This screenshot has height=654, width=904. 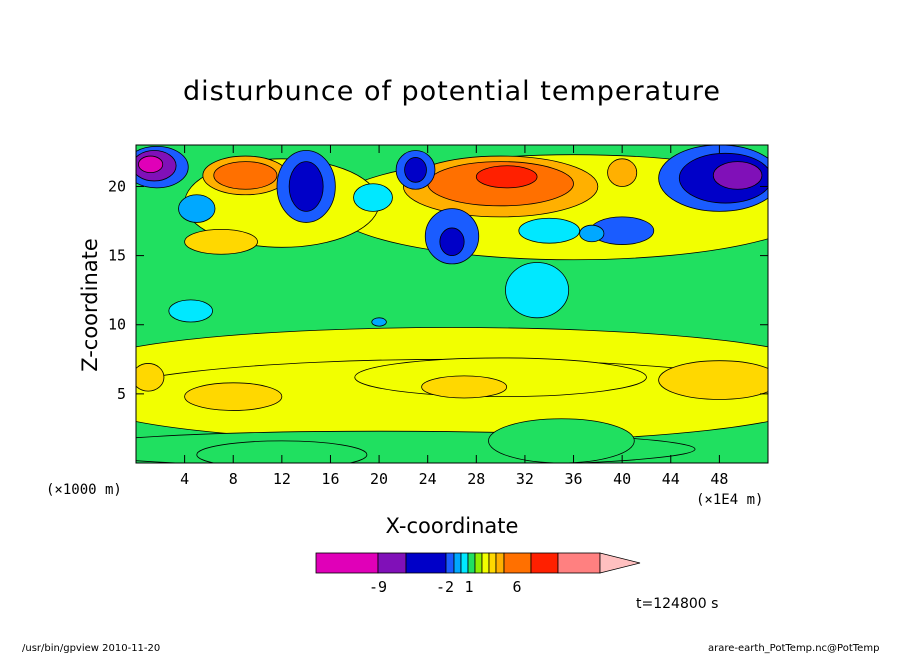 What do you see at coordinates (282, 479) in the screenshot?
I see `x-tick-label: 12` at bounding box center [282, 479].